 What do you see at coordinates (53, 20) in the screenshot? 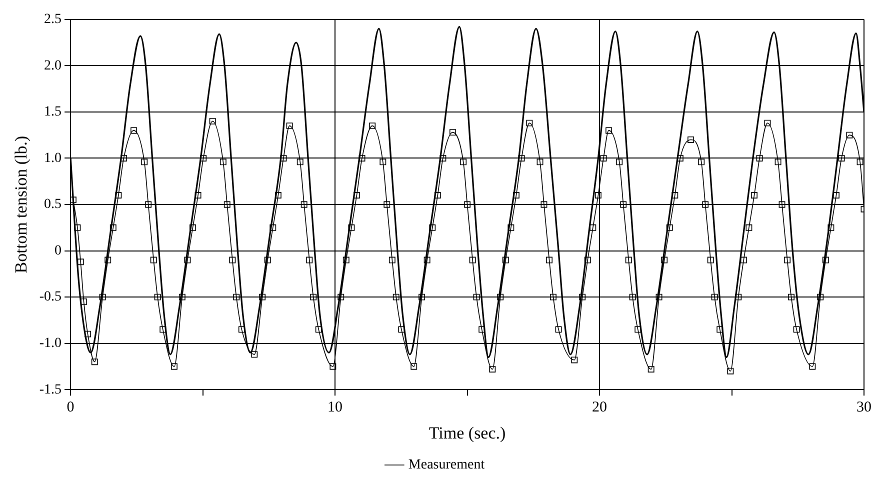
I see `y-tick-label: 2.5` at bounding box center [53, 20].